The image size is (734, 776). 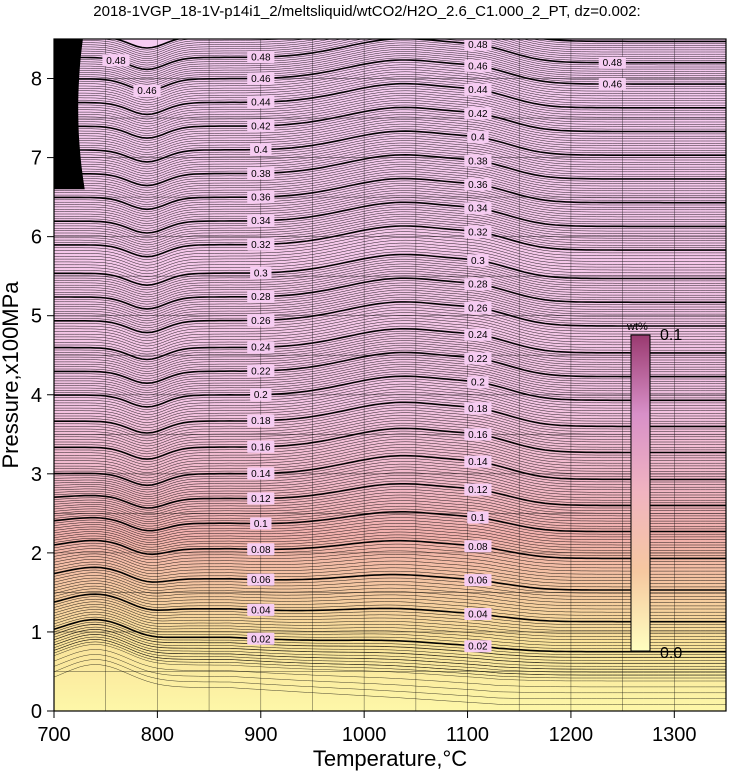 What do you see at coordinates (53, 735) in the screenshot?
I see `x-tick-label: 700` at bounding box center [53, 735].